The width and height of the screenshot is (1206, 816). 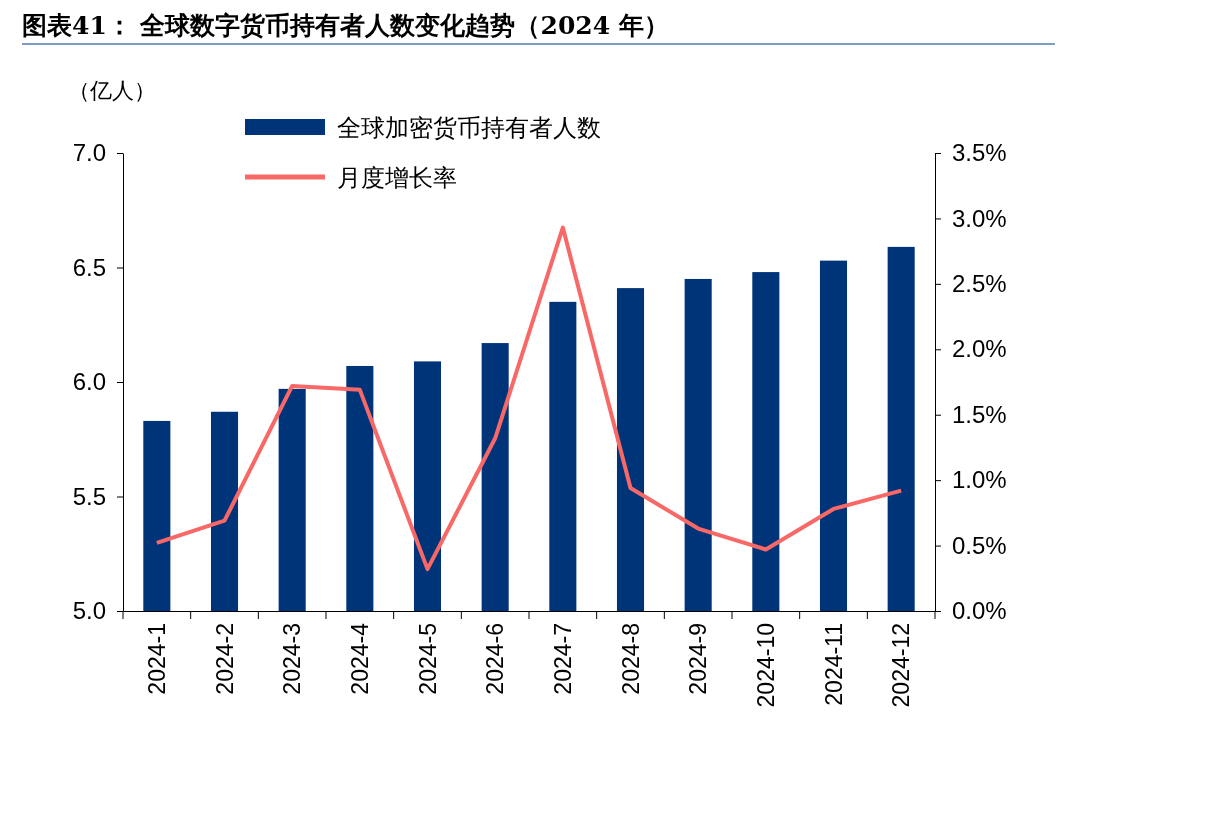 I want to click on x-tick-label: 2024-6, so click(x=495, y=659).